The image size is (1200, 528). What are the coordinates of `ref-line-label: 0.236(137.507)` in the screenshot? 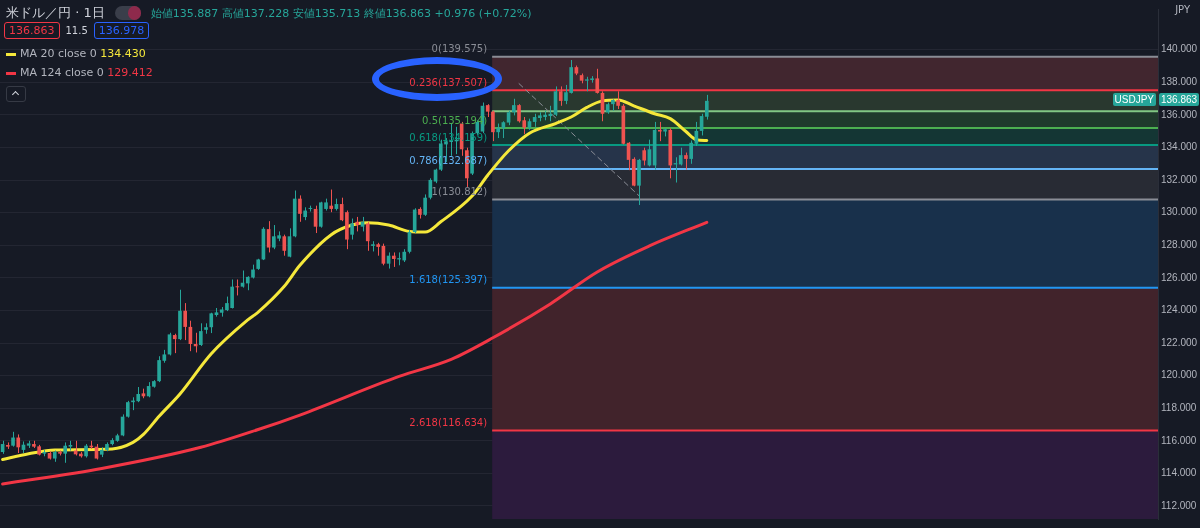 It's located at (448, 82).